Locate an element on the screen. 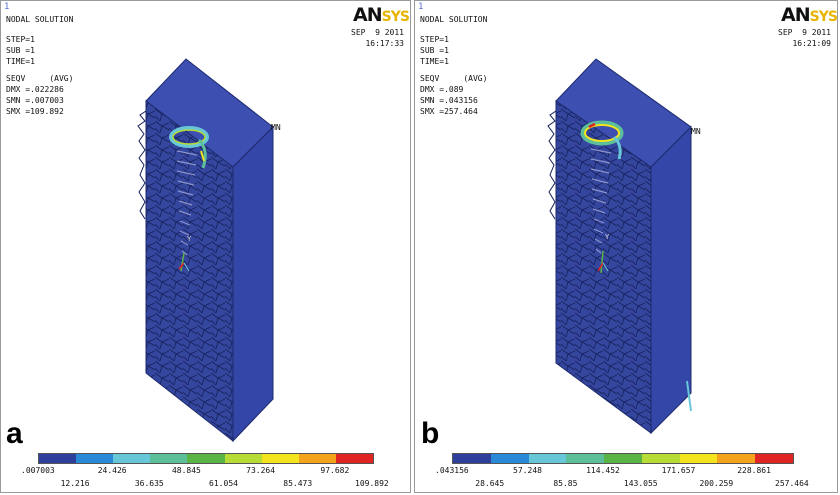 The height and width of the screenshot is (495, 840). legend-tick-label: 36.635 is located at coordinates (149, 483).